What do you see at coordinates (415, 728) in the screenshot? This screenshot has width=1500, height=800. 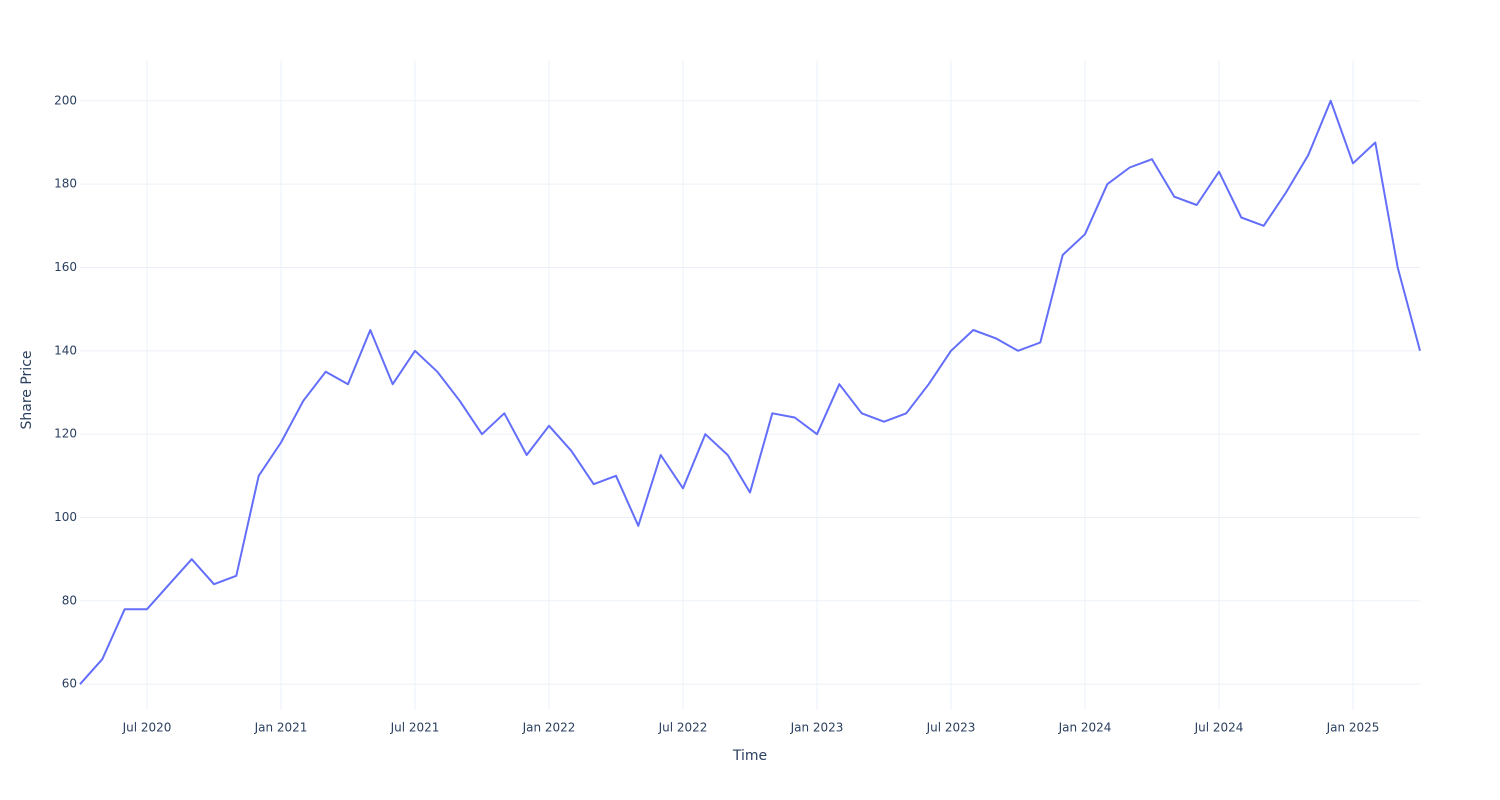 I see `x-tick-label: Jul 2021` at bounding box center [415, 728].